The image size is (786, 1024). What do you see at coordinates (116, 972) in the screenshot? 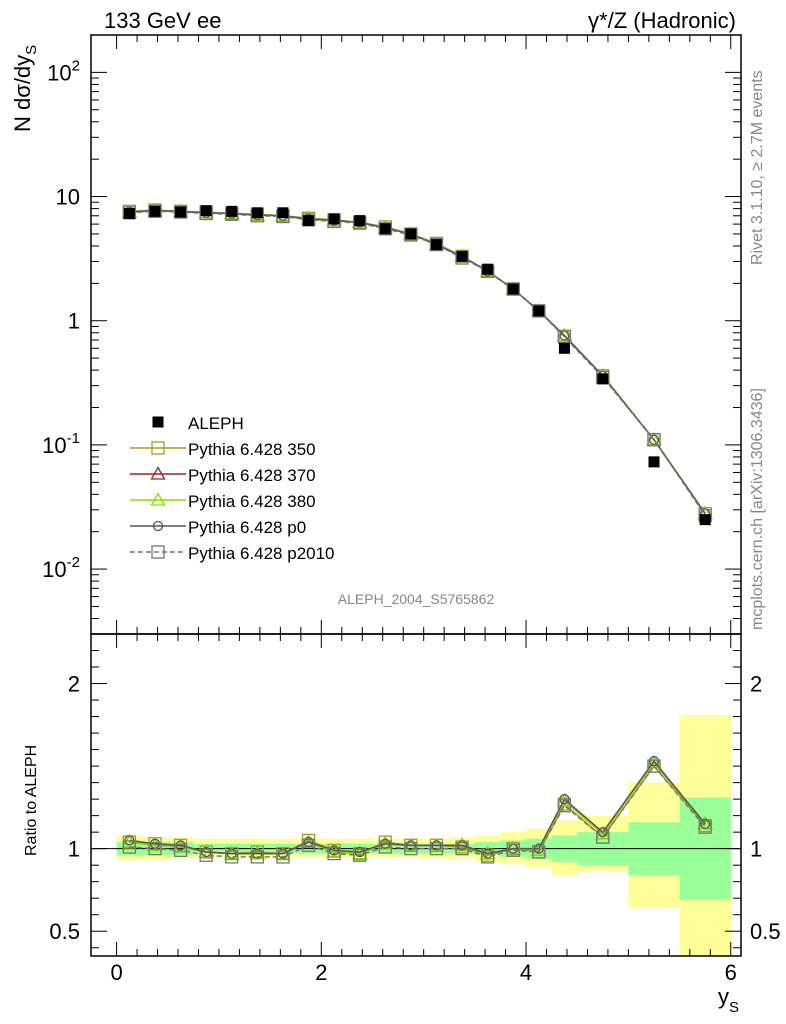
I see `x-tick-label: 0` at bounding box center [116, 972].